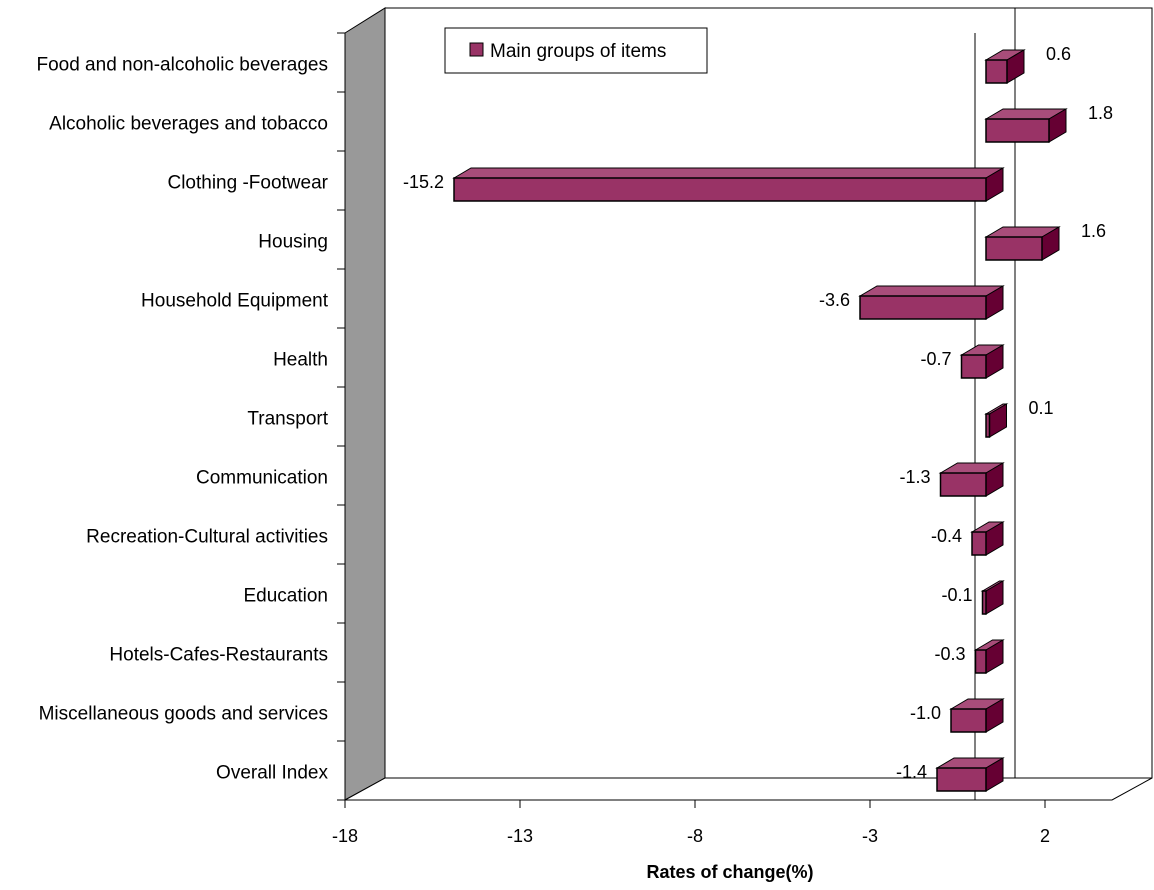  What do you see at coordinates (914, 477) in the screenshot?
I see `data-label: -1.3` at bounding box center [914, 477].